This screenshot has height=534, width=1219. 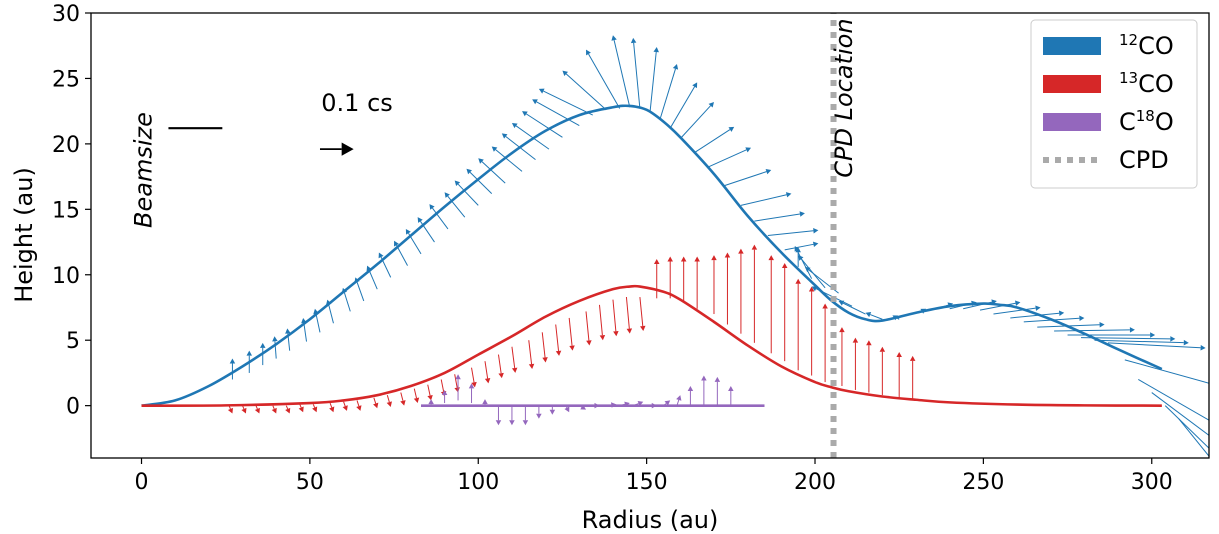 What do you see at coordinates (144, 170) in the screenshot?
I see `annotation: Beamsize` at bounding box center [144, 170].